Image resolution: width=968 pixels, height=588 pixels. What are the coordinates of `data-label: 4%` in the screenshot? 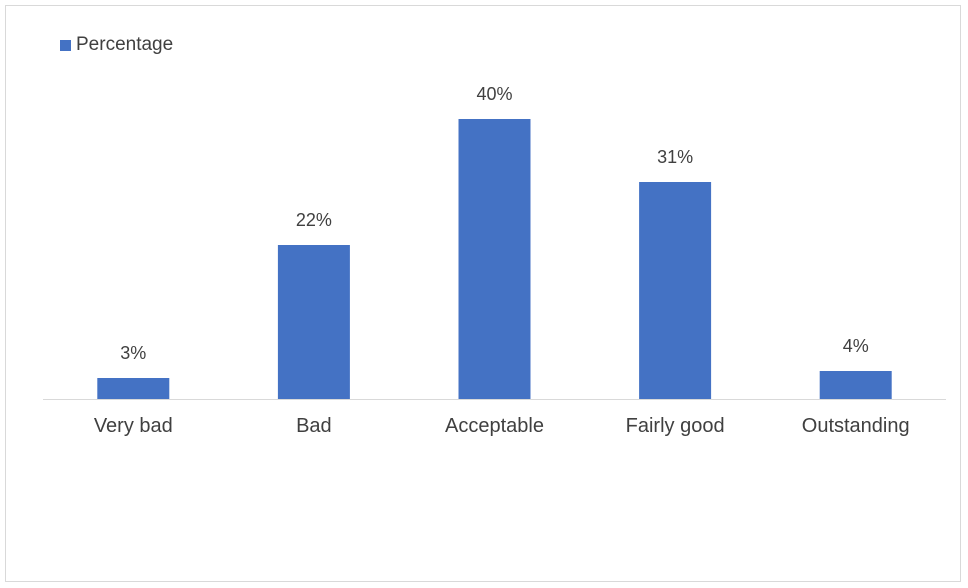 It's located at (856, 346).